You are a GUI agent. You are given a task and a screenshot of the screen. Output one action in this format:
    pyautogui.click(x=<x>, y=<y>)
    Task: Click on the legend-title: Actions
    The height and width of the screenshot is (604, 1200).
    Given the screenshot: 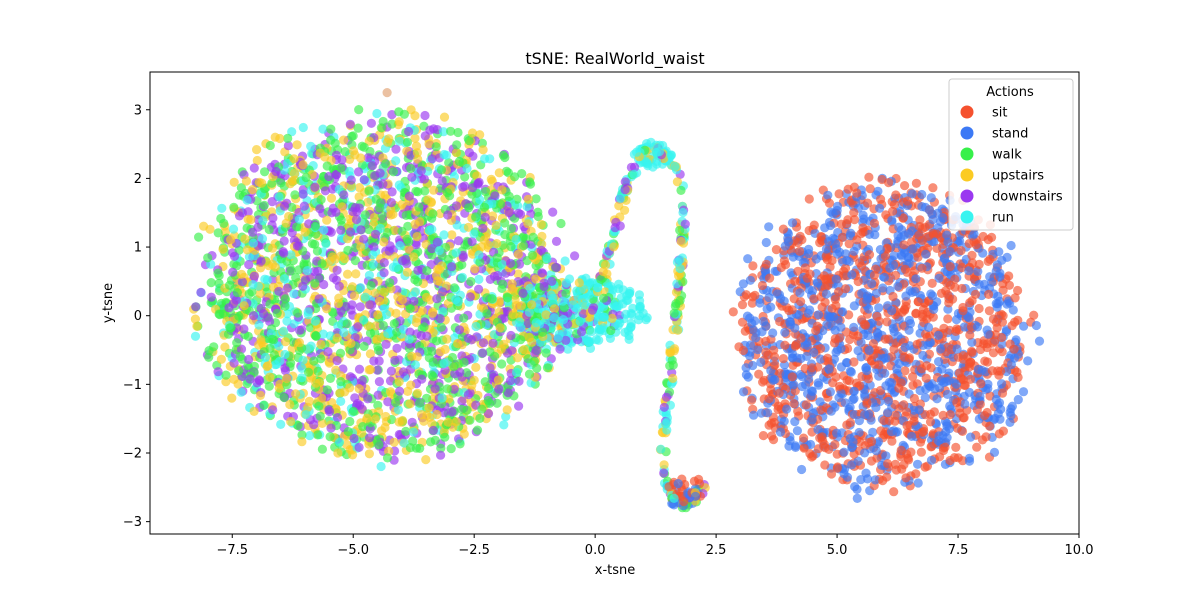 What is the action you would take?
    pyautogui.click(x=1010, y=92)
    